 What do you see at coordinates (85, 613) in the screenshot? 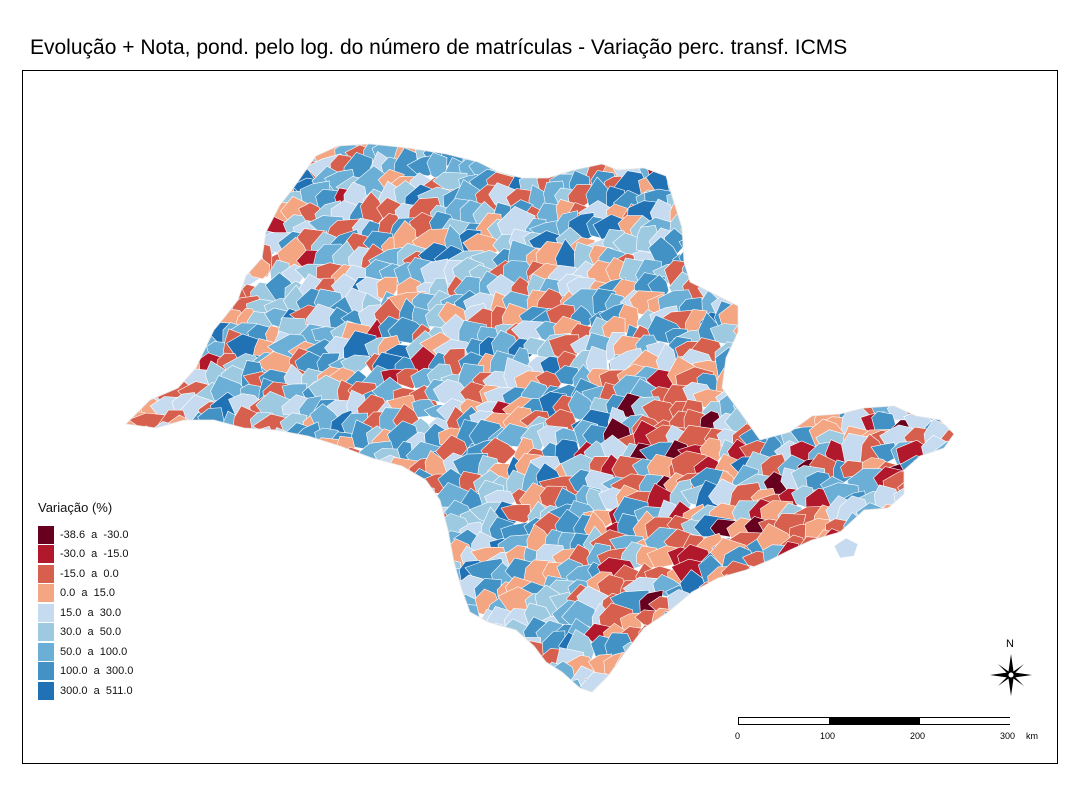
I see `legend-item: 15.0 a 30.0` at bounding box center [85, 613].